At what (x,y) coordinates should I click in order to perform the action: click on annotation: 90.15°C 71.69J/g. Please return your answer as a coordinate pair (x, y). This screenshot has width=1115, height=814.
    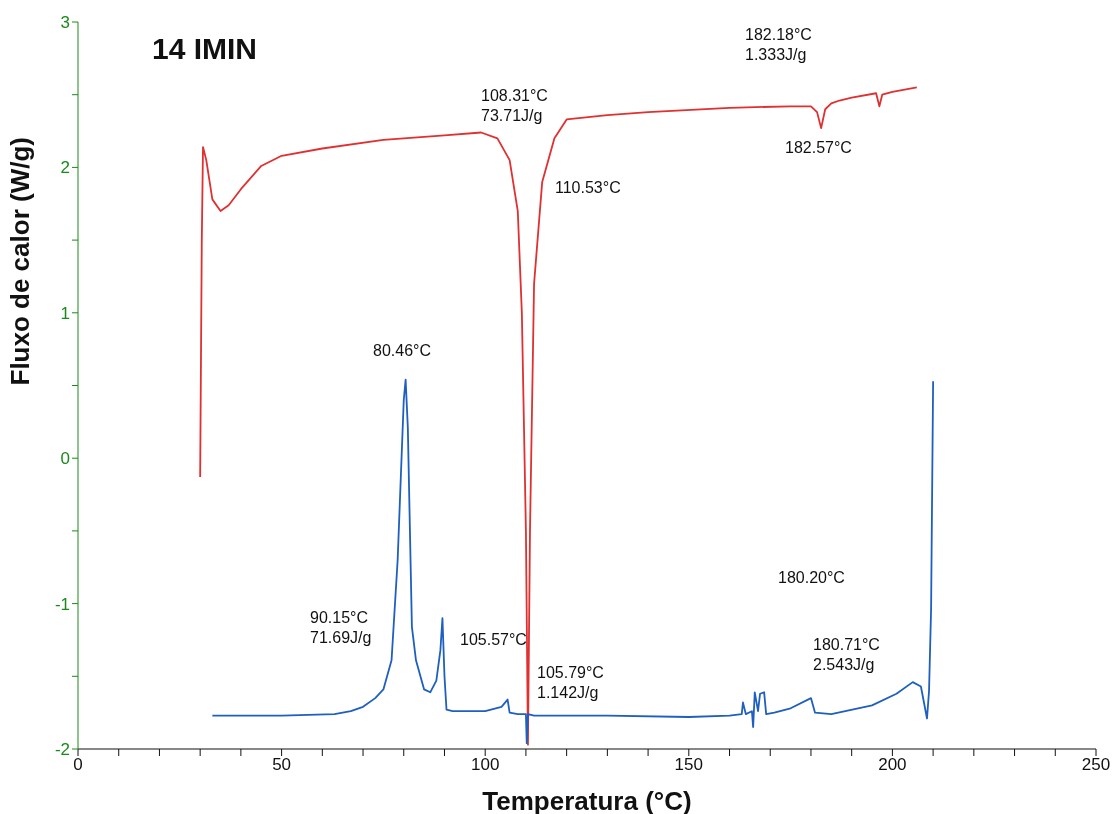
    Looking at the image, I should click on (341, 628).